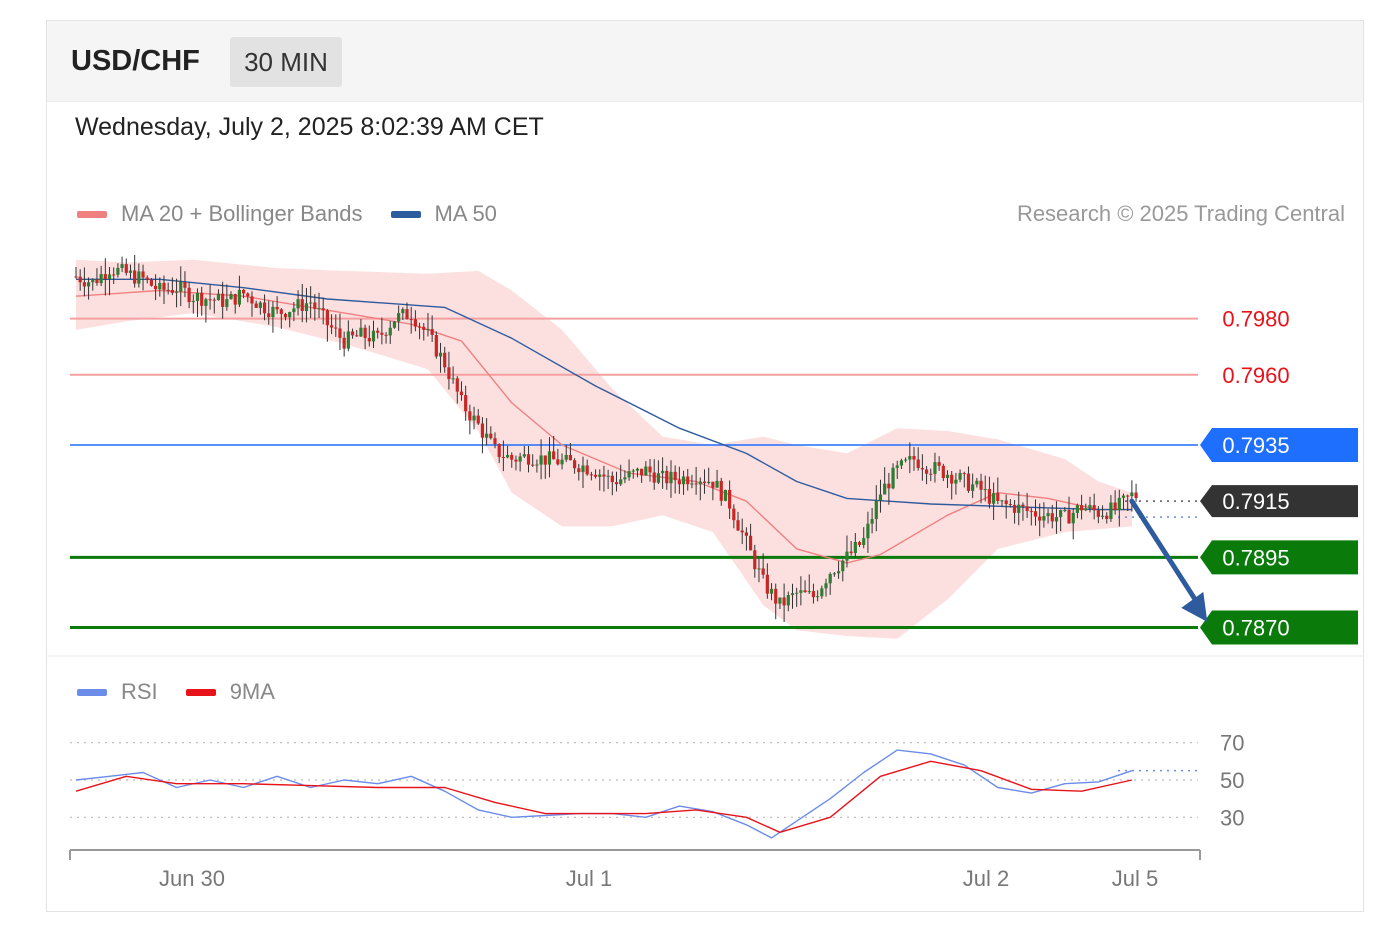 This screenshot has height=930, width=1388. Describe the element at coordinates (1279, 557) in the screenshot. I see `level-0-7895-tag` at that location.